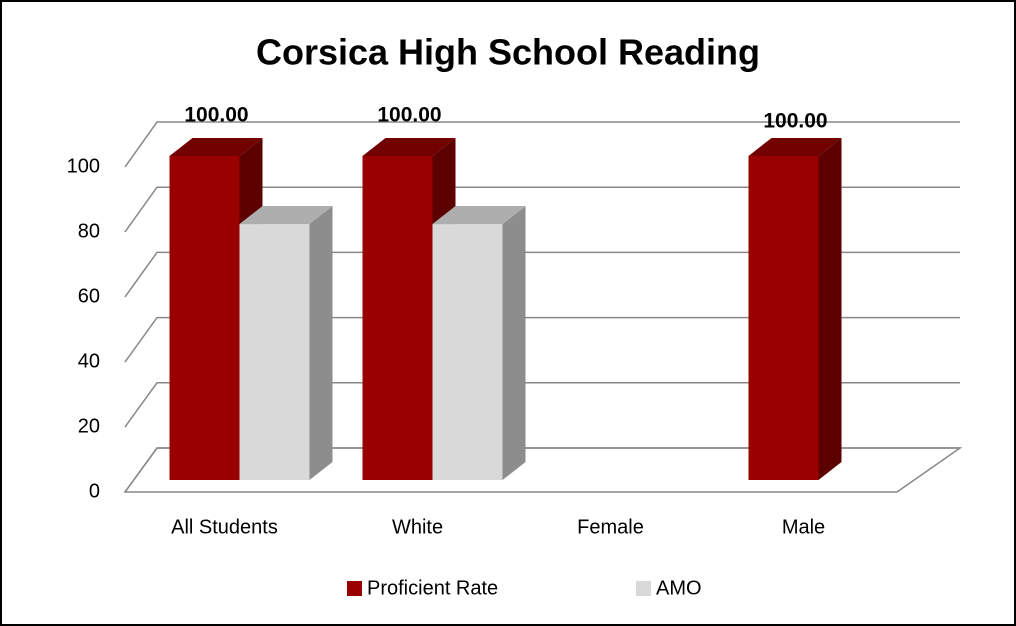 The height and width of the screenshot is (626, 1016). Describe the element at coordinates (89, 361) in the screenshot. I see `y-tick-label: 40` at that location.